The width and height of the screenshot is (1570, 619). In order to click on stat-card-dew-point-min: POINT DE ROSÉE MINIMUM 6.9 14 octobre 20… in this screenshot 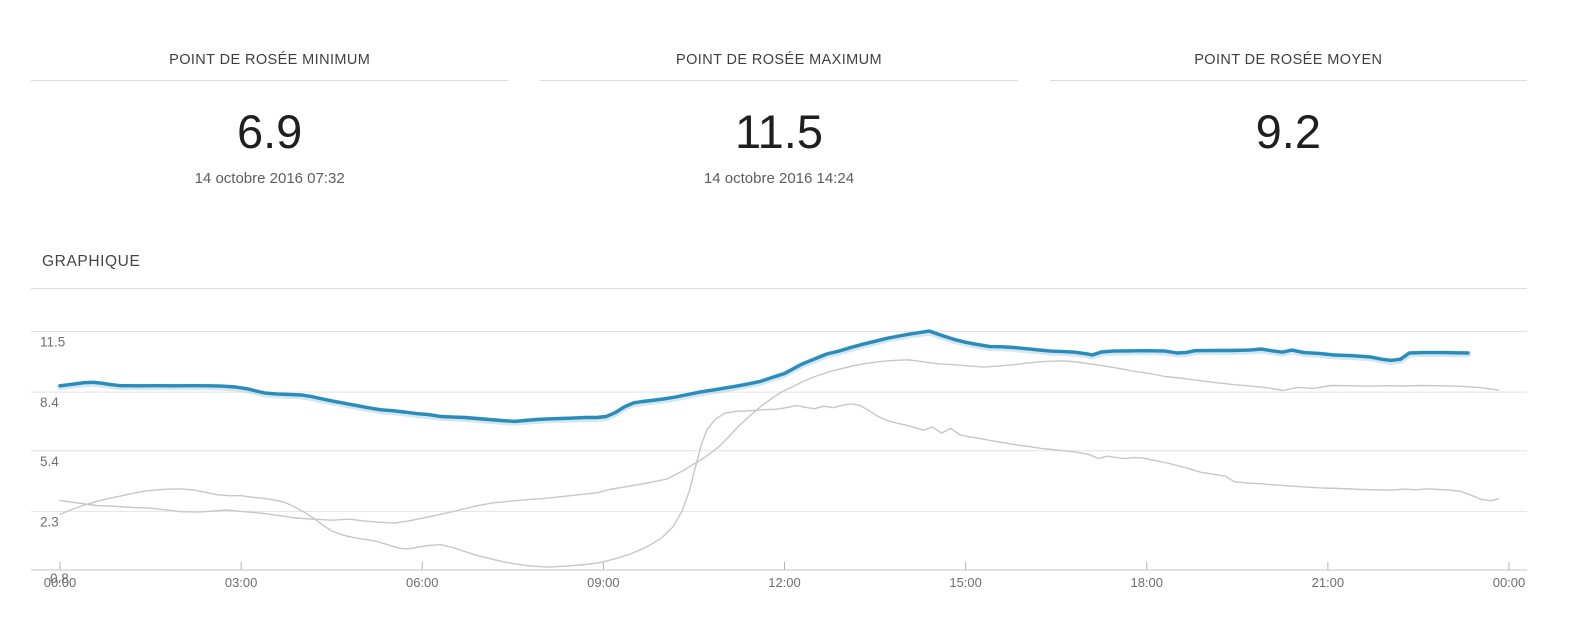, I will do `click(270, 94)`.